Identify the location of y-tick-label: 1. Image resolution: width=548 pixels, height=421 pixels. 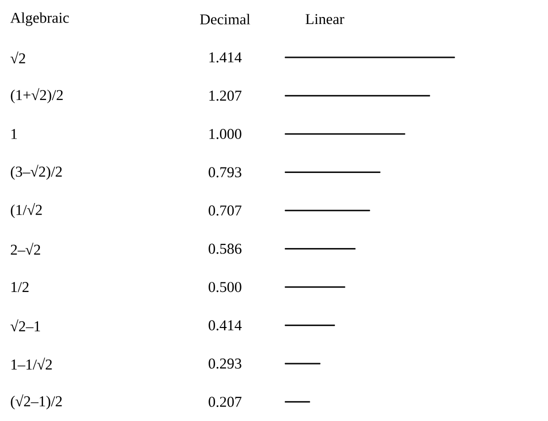
(14, 134).